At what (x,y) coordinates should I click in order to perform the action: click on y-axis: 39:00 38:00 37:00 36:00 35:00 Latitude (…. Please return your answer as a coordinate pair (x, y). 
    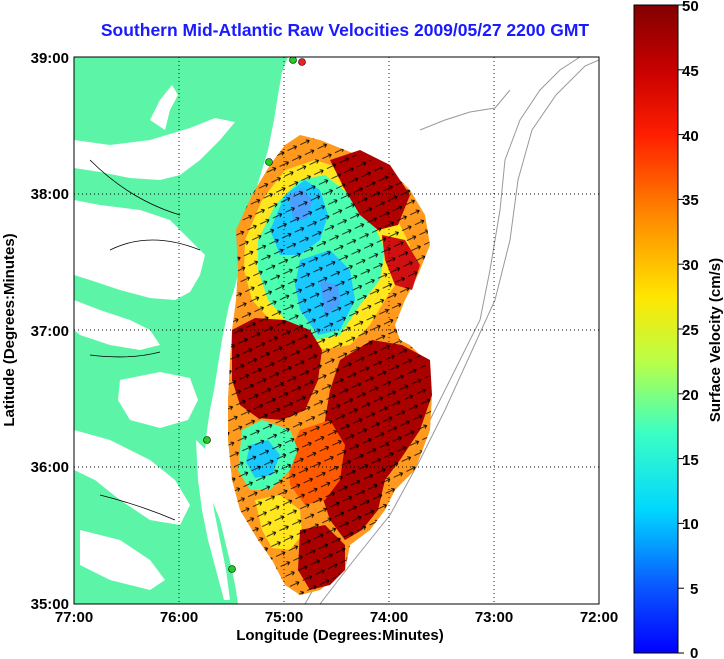
    Looking at the image, I should click on (35, 331).